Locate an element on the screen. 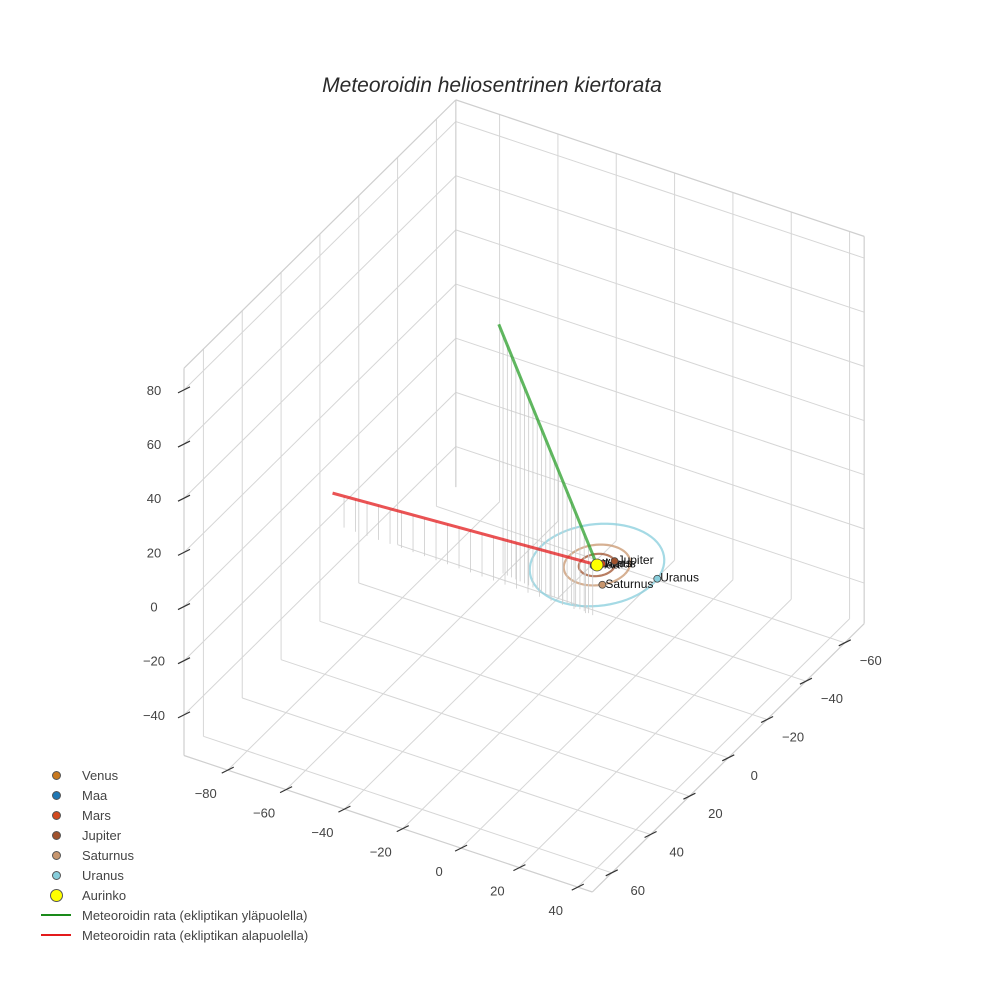  z-axis-tick-label: 80 is located at coordinates (154, 390).